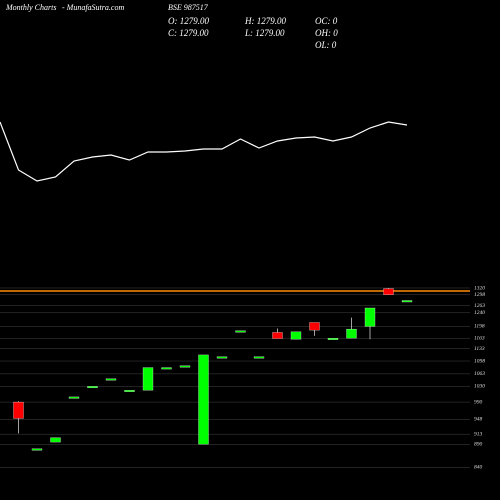 The width and height of the screenshot is (500, 500). Describe the element at coordinates (326, 45) in the screenshot. I see `ol-label: OL: 0` at that location.